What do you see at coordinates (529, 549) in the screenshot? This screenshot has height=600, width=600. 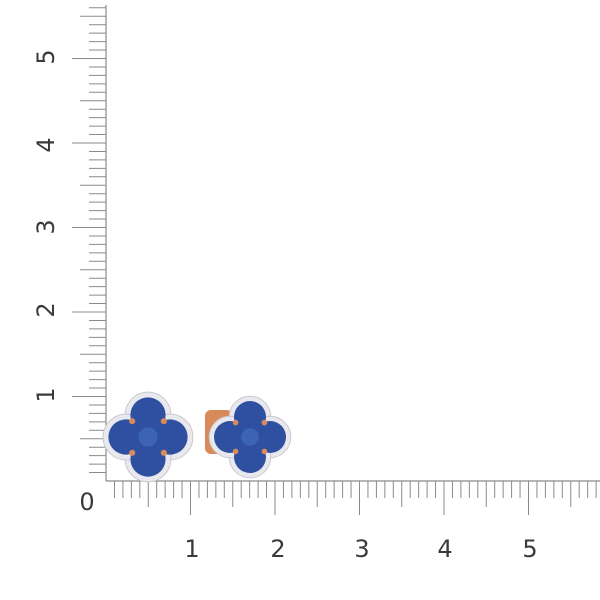 I see `x-label-5: 5` at bounding box center [529, 549].